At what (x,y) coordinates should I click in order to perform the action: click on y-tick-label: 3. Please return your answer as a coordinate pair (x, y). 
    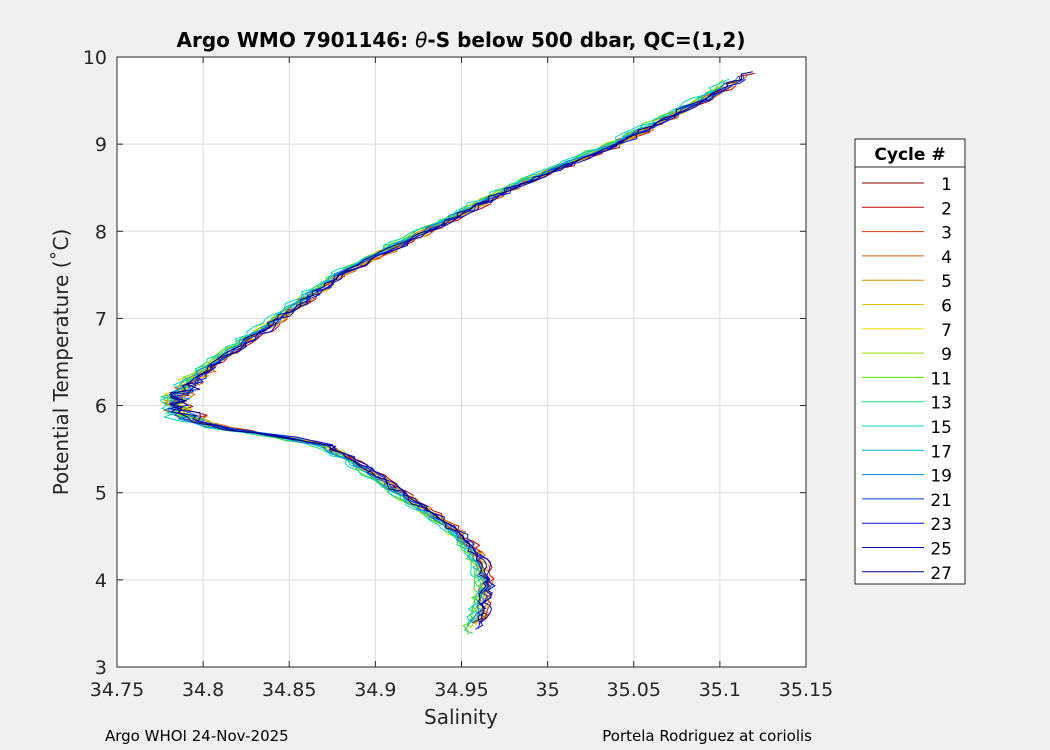
    Looking at the image, I should click on (101, 668).